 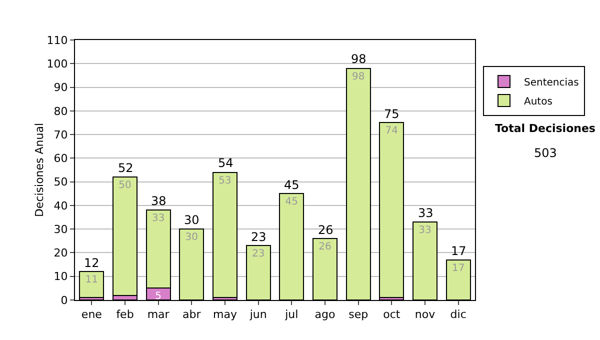 I want to click on total-label: 23, so click(x=258, y=237).